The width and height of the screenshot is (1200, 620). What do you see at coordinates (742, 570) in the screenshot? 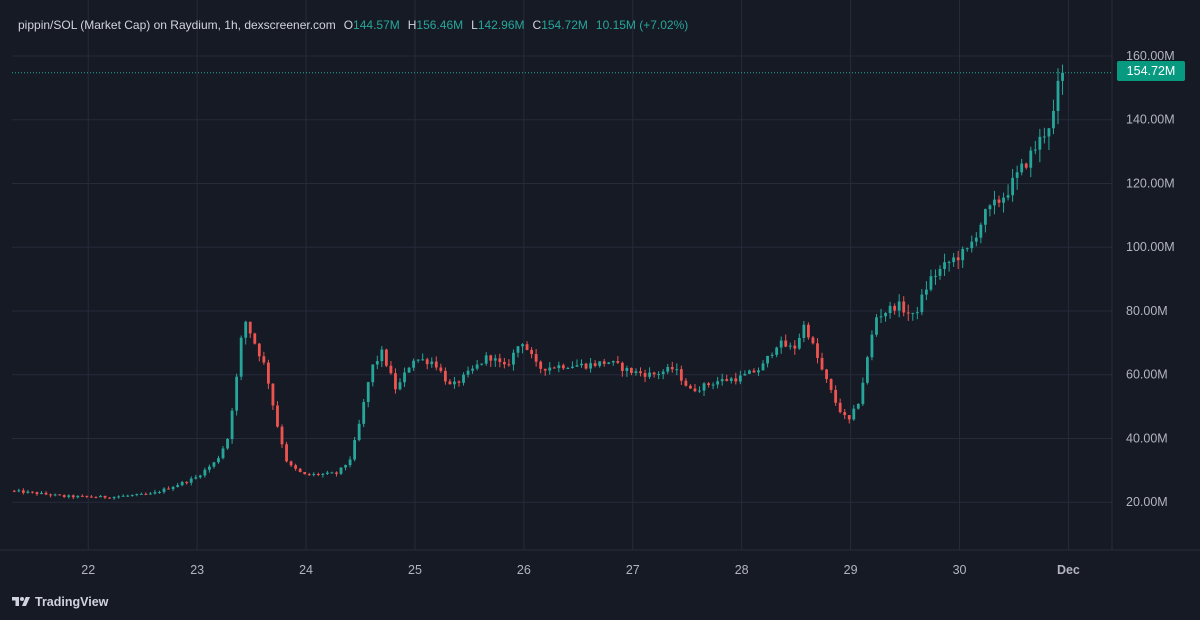
I see `x-tick-label: 28` at bounding box center [742, 570].